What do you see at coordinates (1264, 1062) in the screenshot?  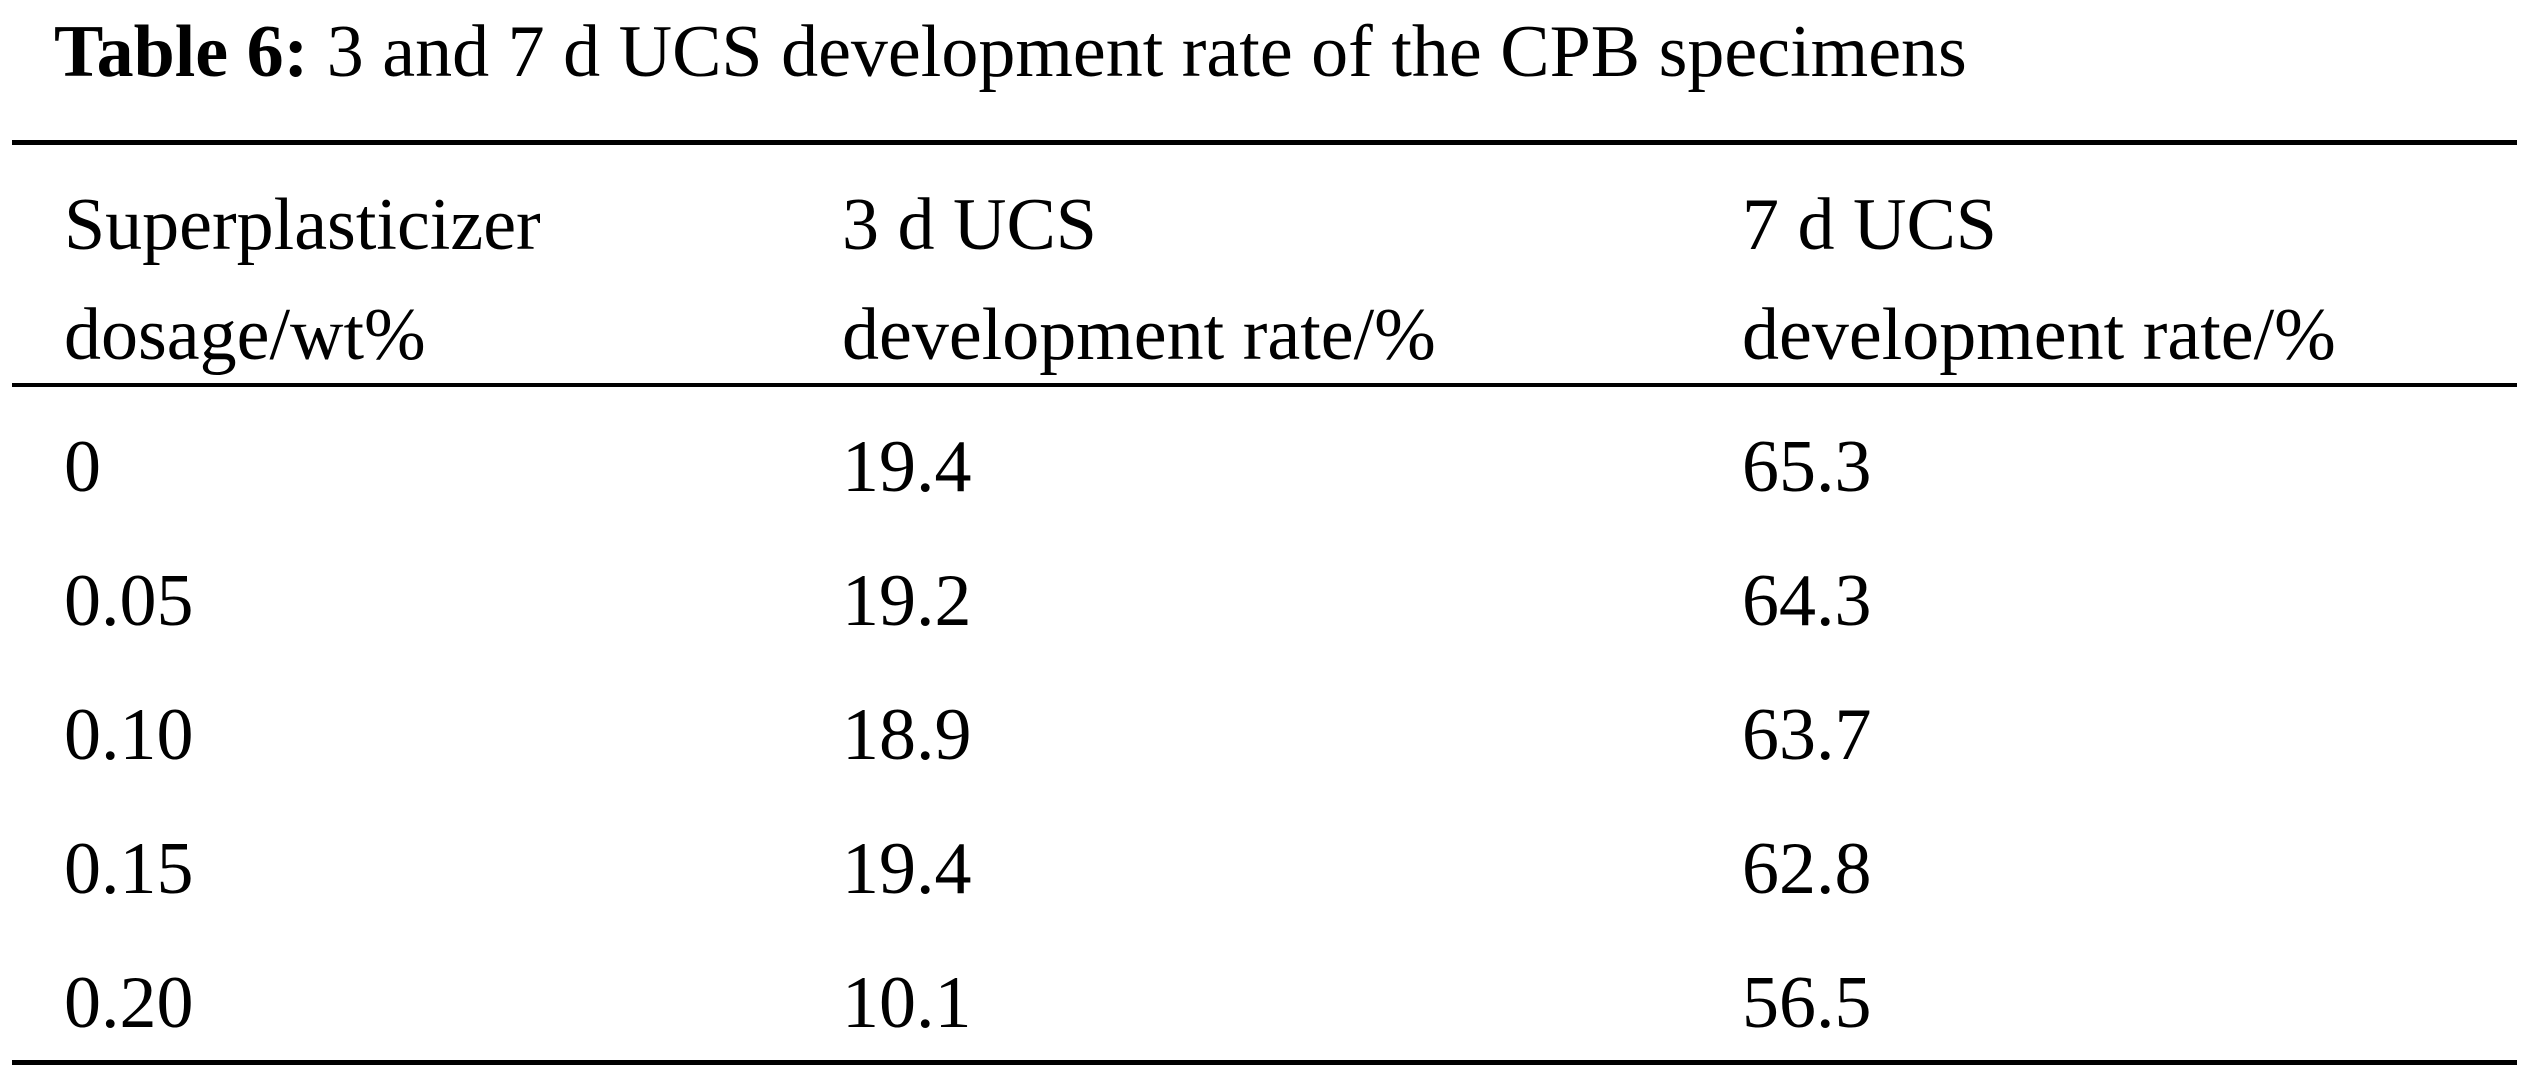 I see `table-bottom-rule` at bounding box center [1264, 1062].